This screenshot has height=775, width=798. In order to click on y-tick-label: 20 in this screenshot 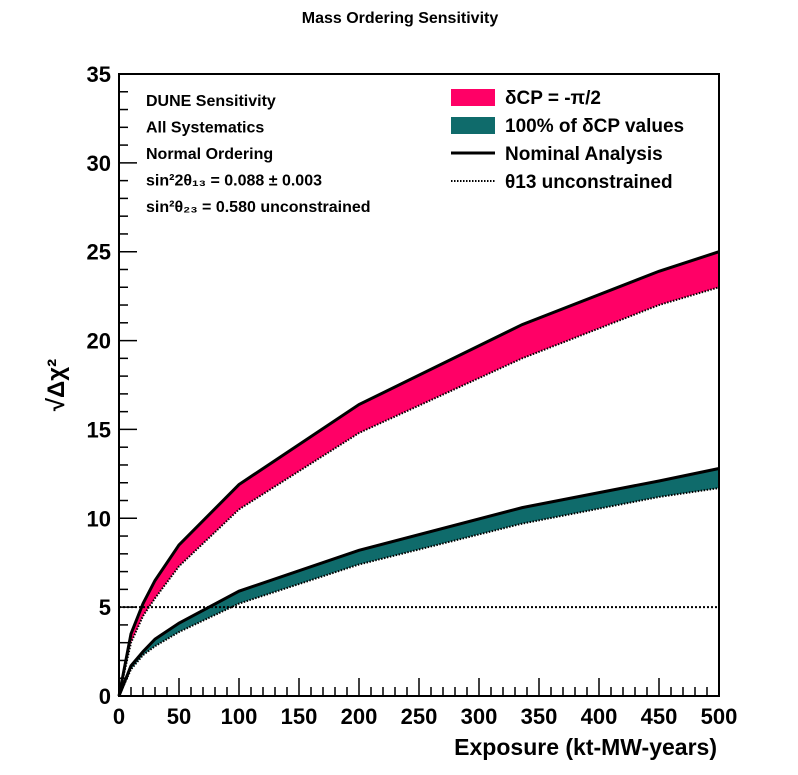, I will do `click(99, 341)`.